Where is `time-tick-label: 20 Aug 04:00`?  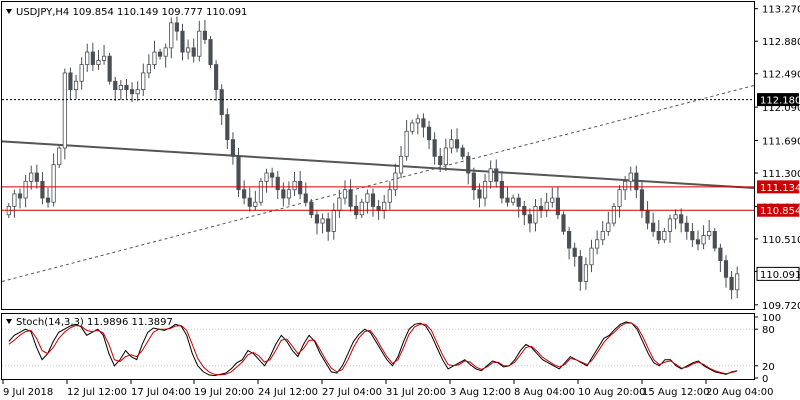
time-tick-label: 20 Aug 04:00 is located at coordinates (739, 392).